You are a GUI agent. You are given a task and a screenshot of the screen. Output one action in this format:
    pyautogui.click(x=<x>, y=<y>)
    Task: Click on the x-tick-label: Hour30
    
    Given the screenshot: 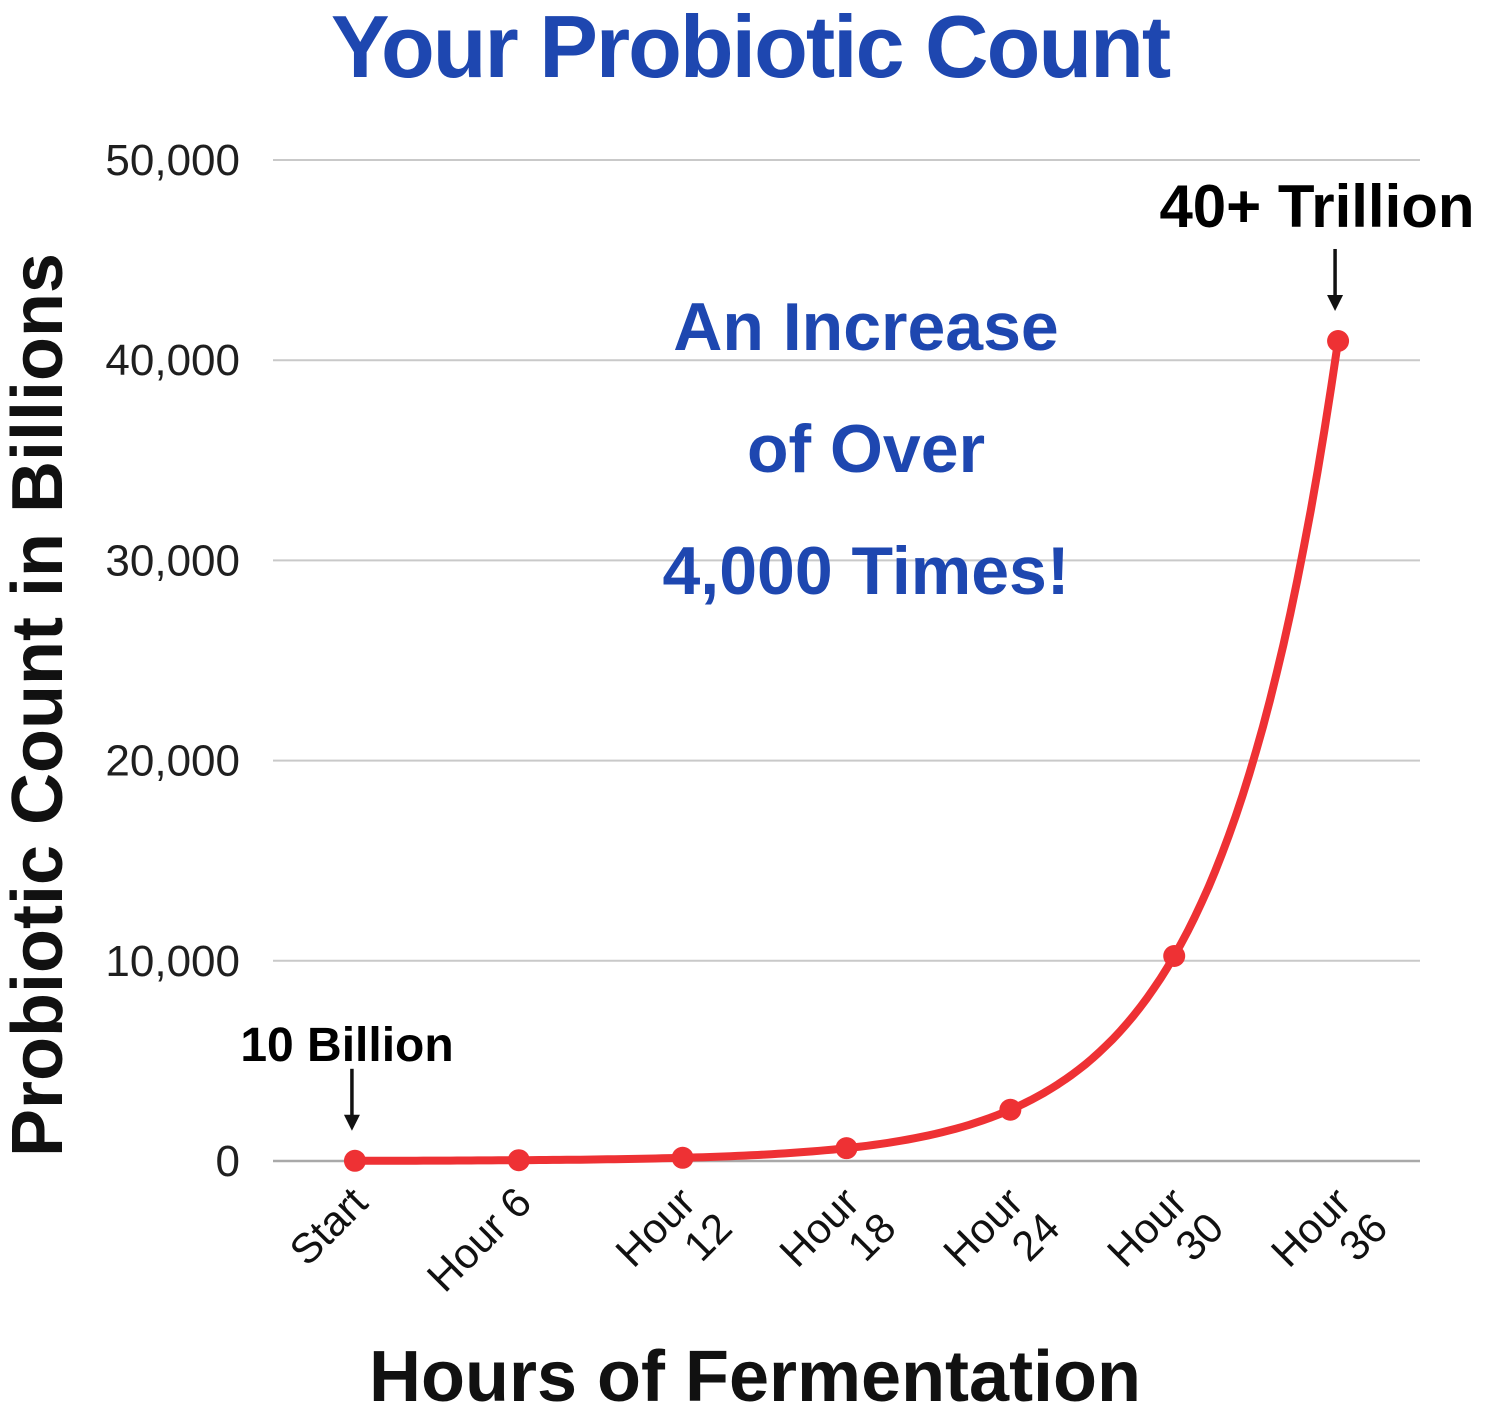 What is the action you would take?
    pyautogui.click(x=1165, y=1239)
    